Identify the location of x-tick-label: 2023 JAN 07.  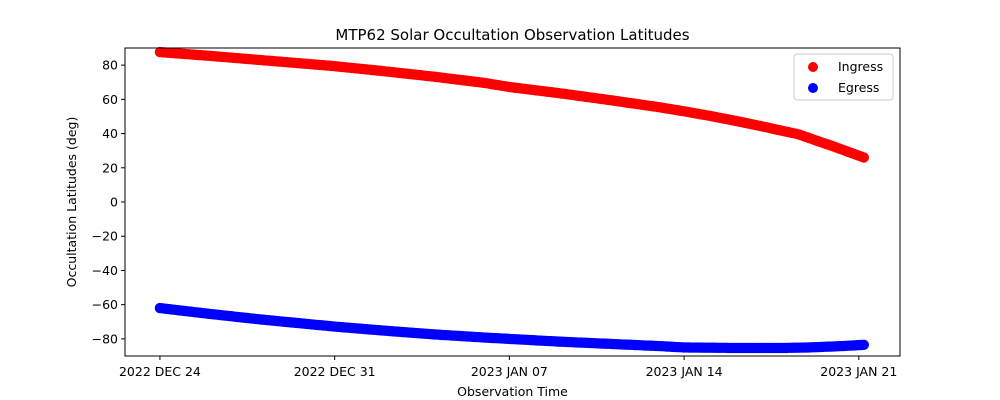
(509, 371).